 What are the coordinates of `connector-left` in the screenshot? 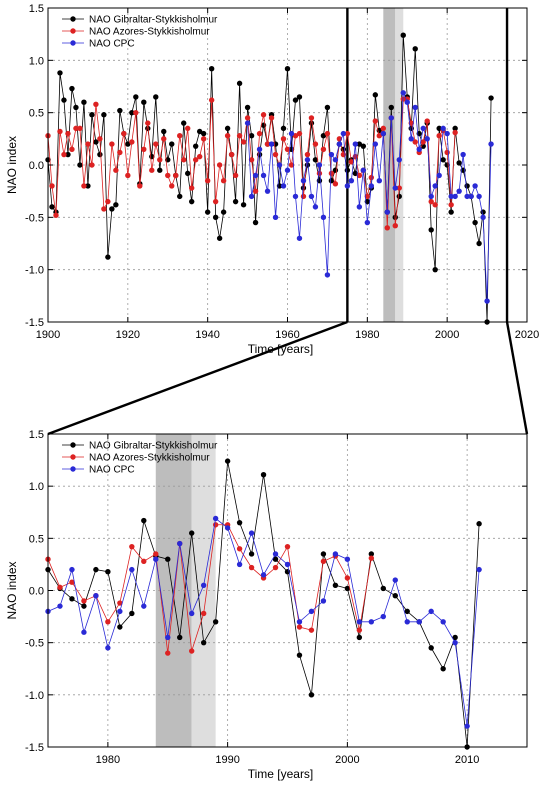 It's located at (197, 378).